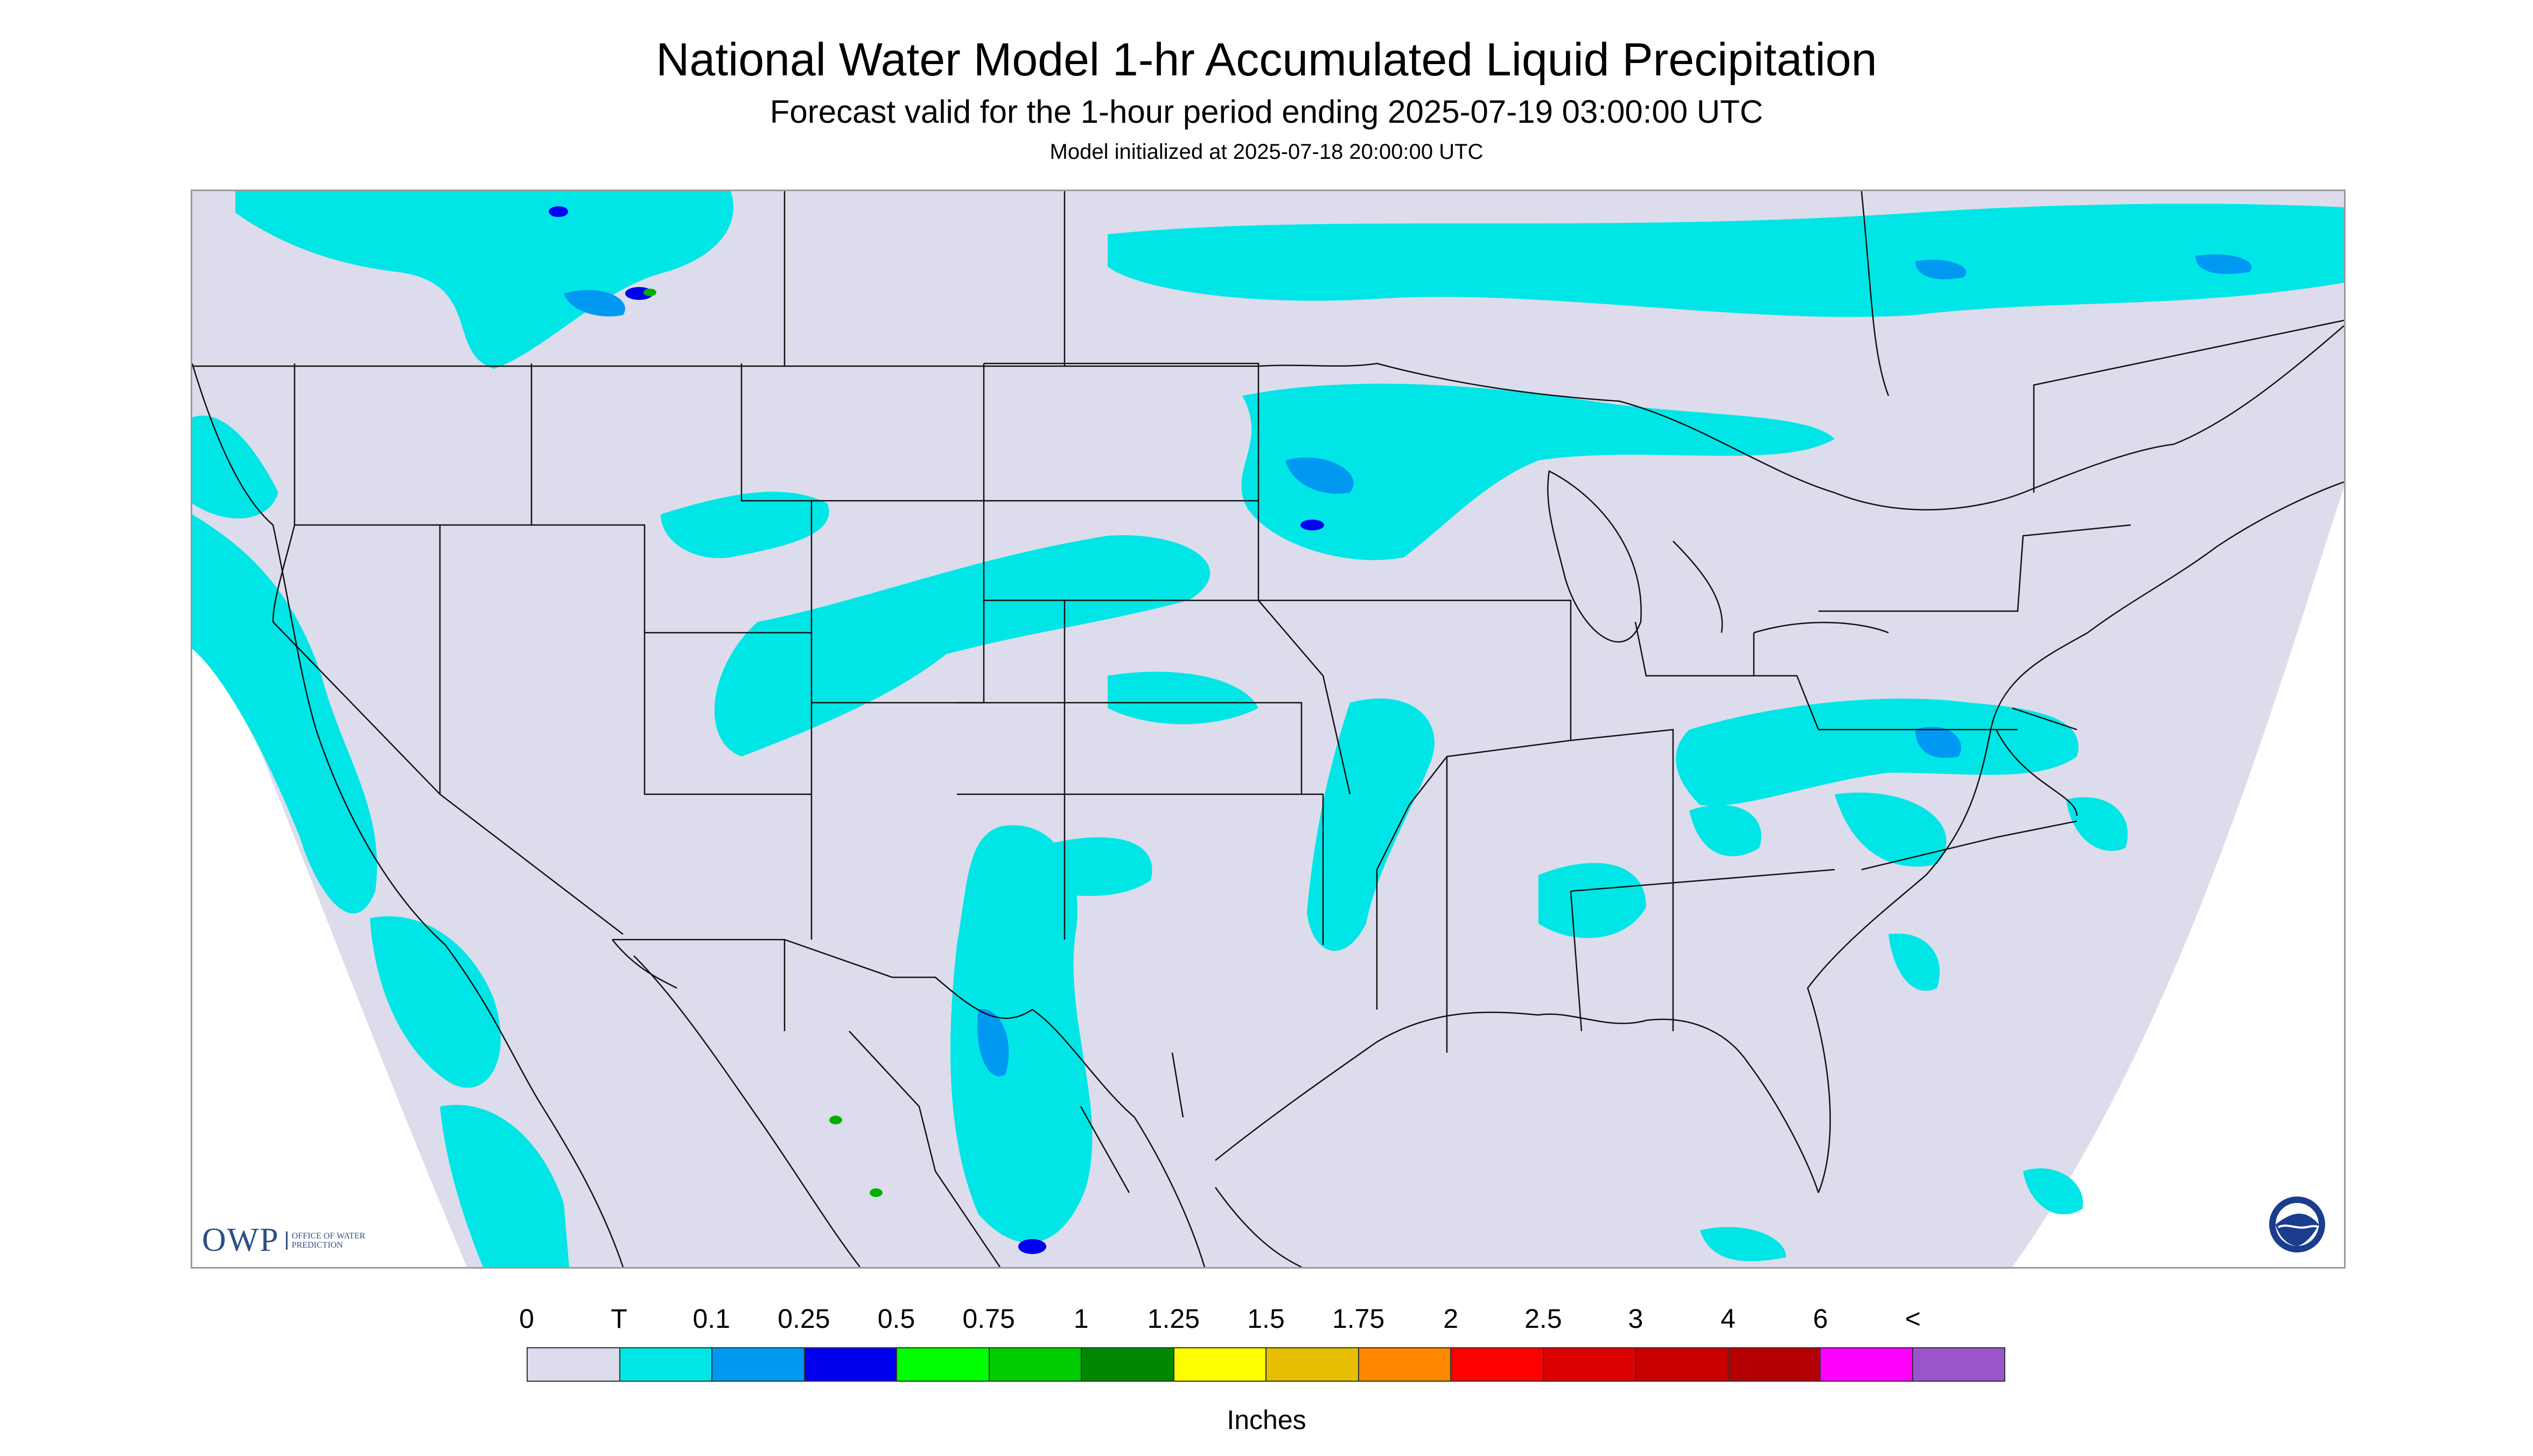 The image size is (2533, 1456). I want to click on legend-label: 1, so click(1081, 1319).